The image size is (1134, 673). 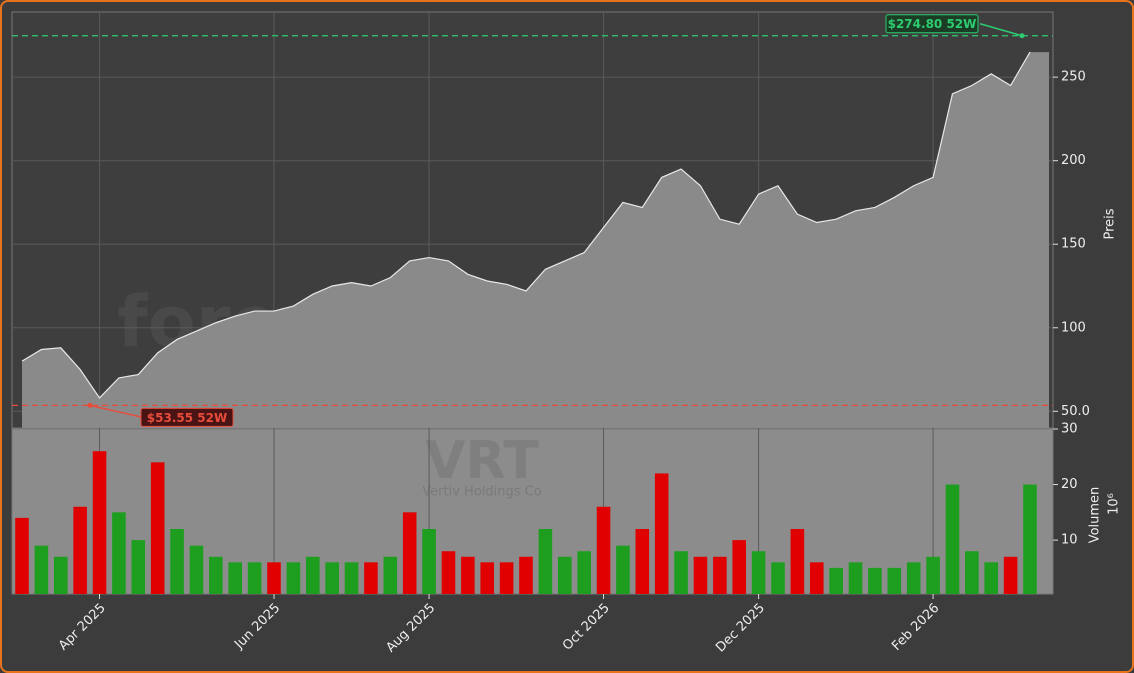 I want to click on y-tick-label: 20, so click(x=1069, y=484).